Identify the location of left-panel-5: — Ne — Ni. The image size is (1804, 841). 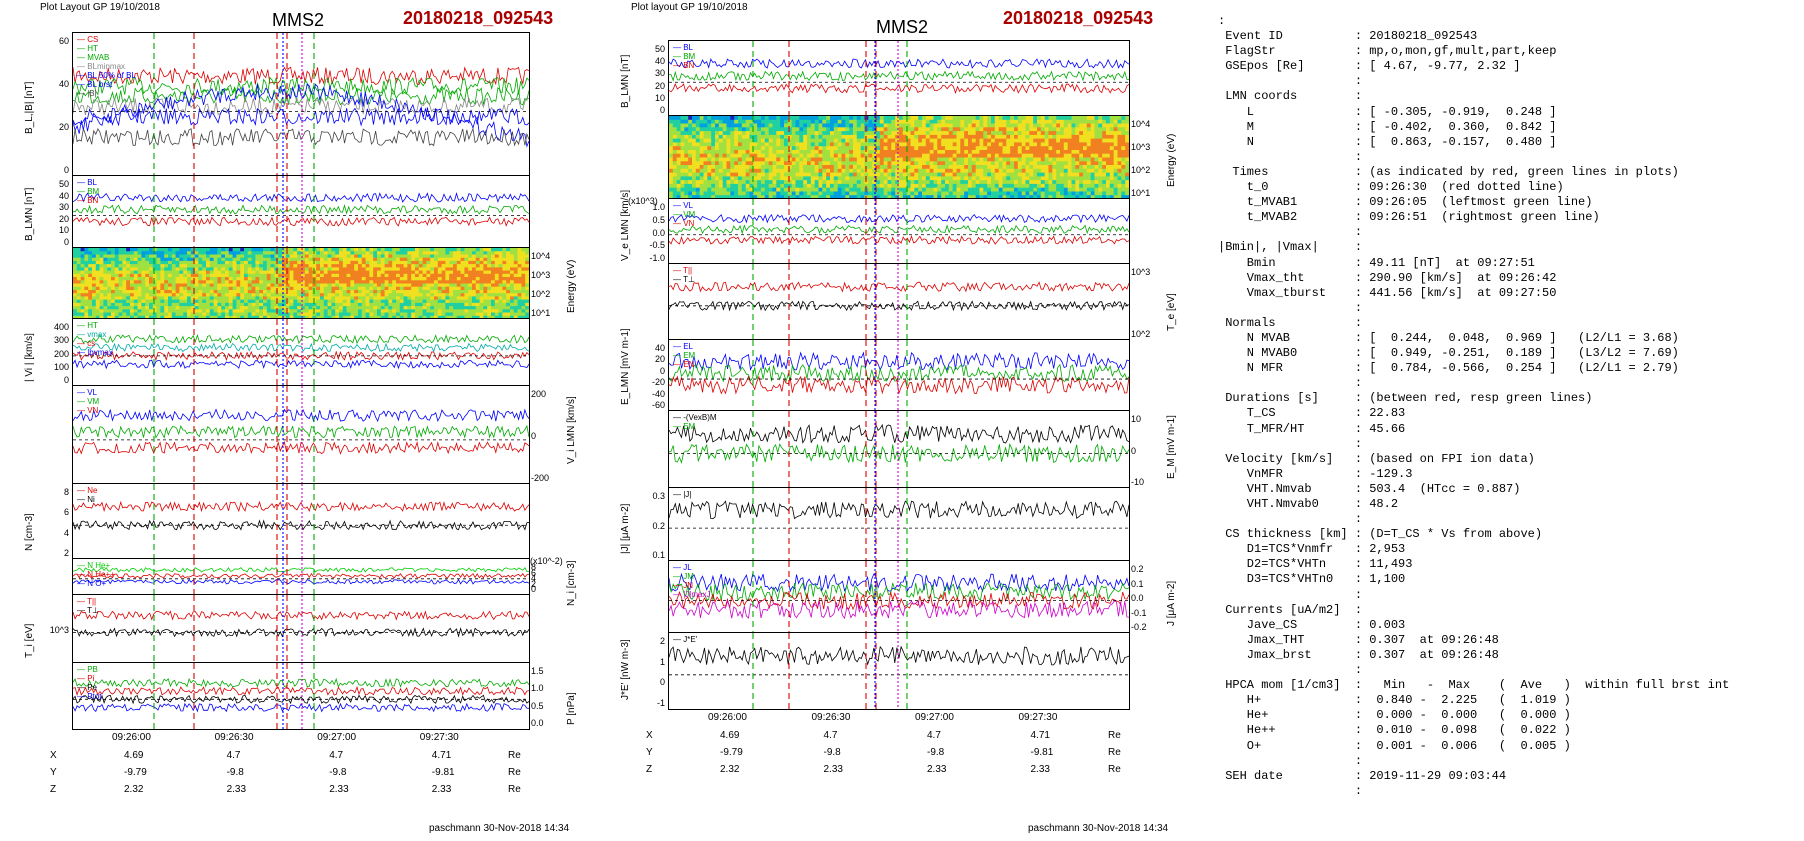
(301, 521).